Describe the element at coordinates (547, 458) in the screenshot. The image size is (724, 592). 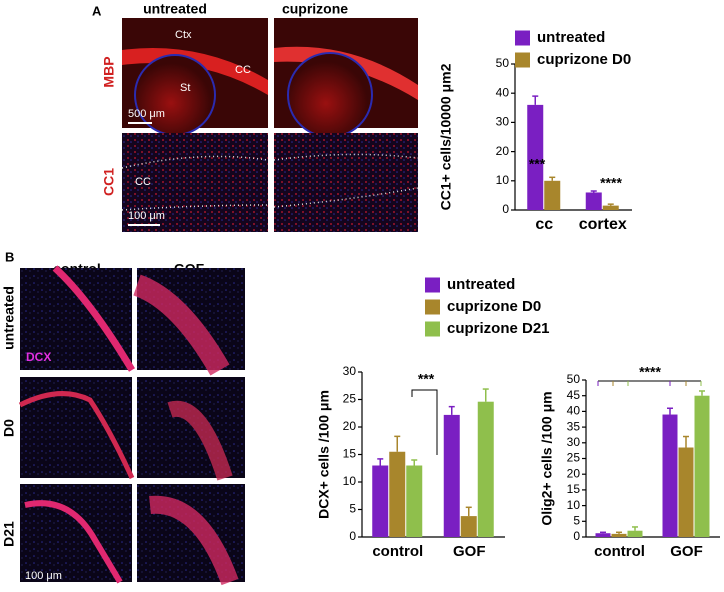
I see `y-axis-label: Olig2+ cells /100 μm` at that location.